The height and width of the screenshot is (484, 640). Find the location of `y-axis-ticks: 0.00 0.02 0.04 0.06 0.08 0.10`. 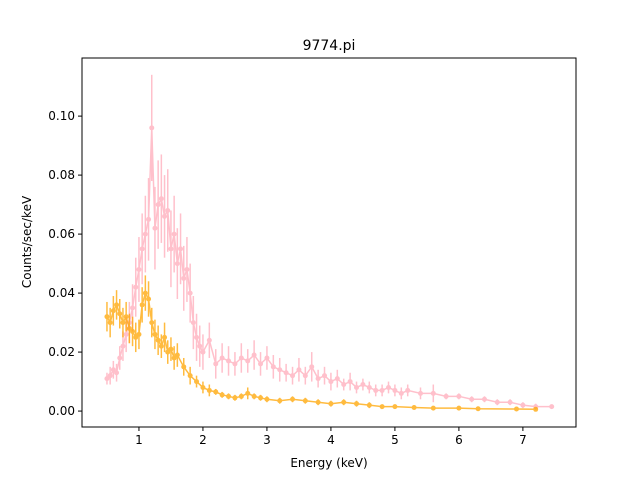

y-axis-ticks: 0.00 0.02 0.04 0.06 0.08 0.10 is located at coordinates (65, 263).